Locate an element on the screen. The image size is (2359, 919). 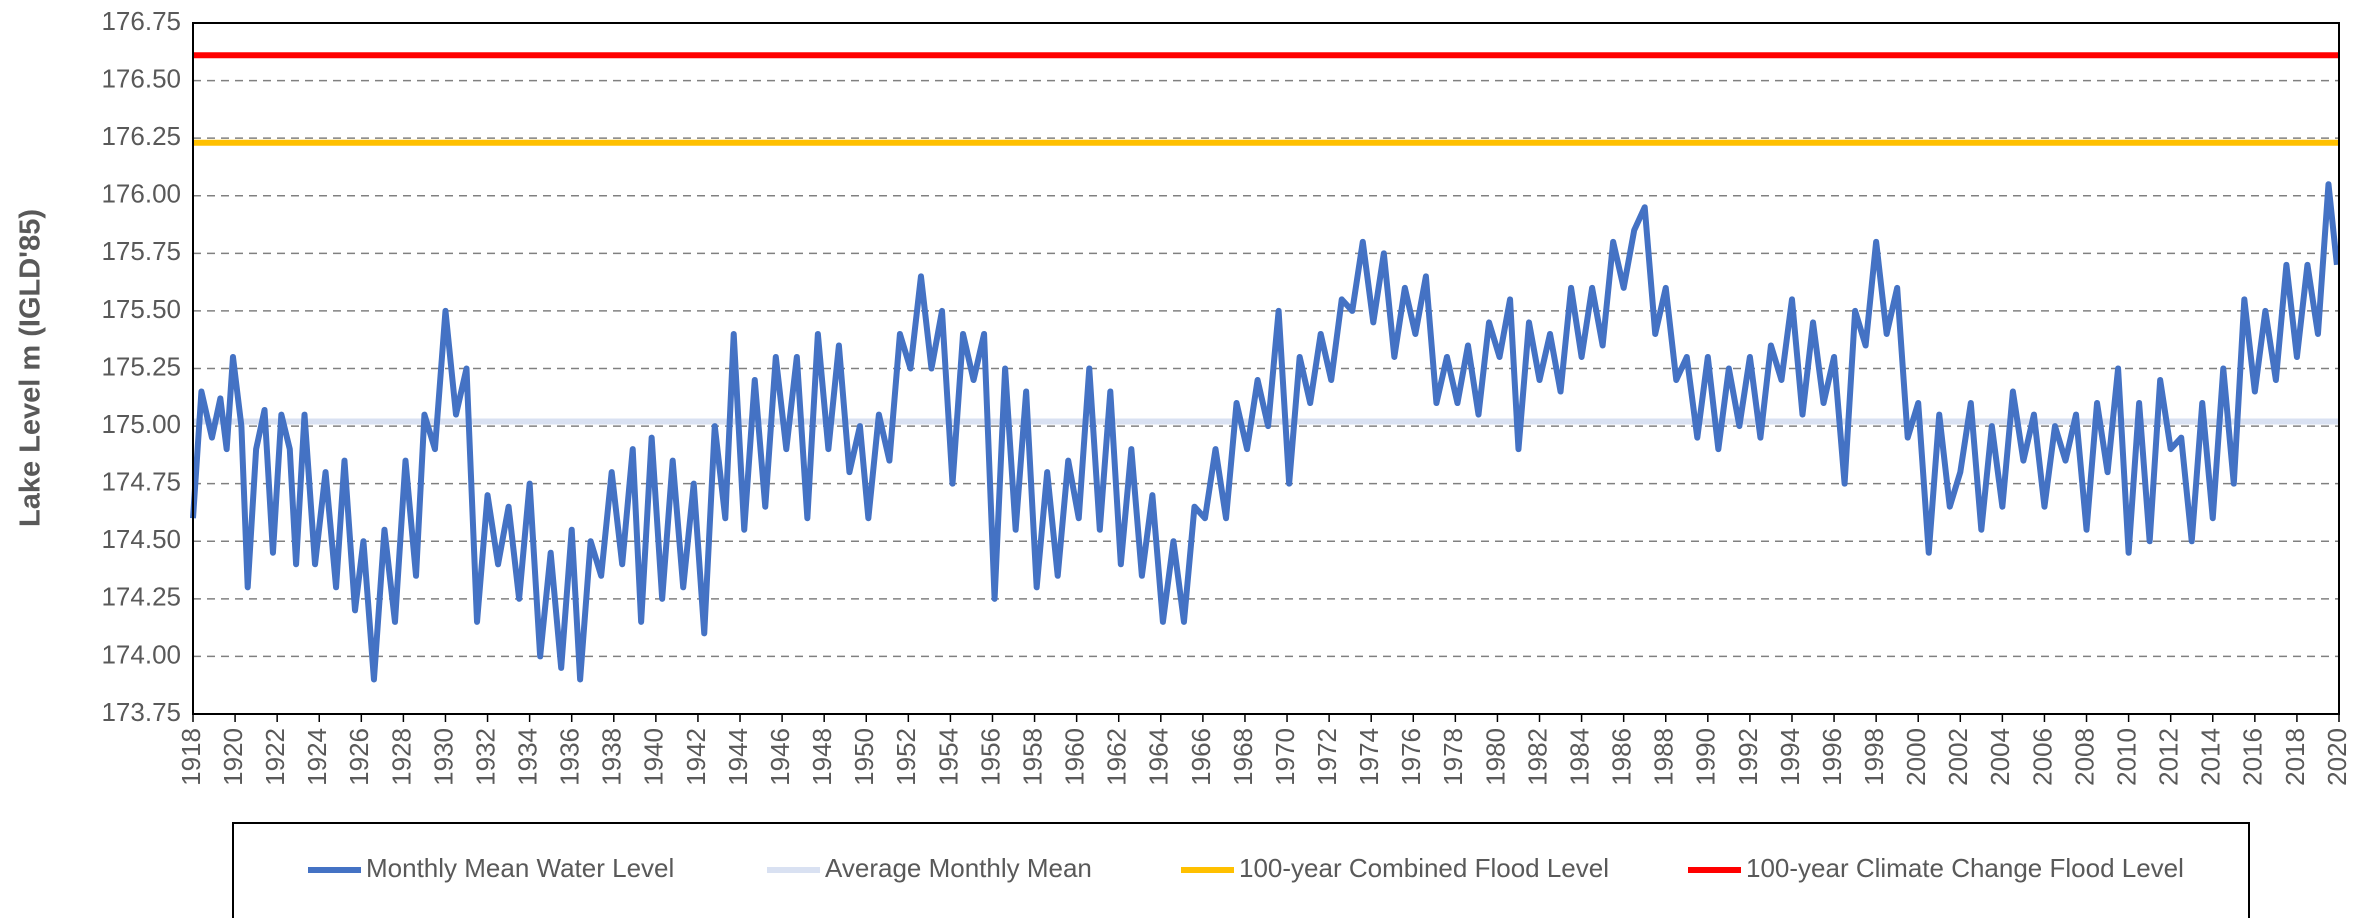
x-tick-label: 1928 is located at coordinates (401, 757).